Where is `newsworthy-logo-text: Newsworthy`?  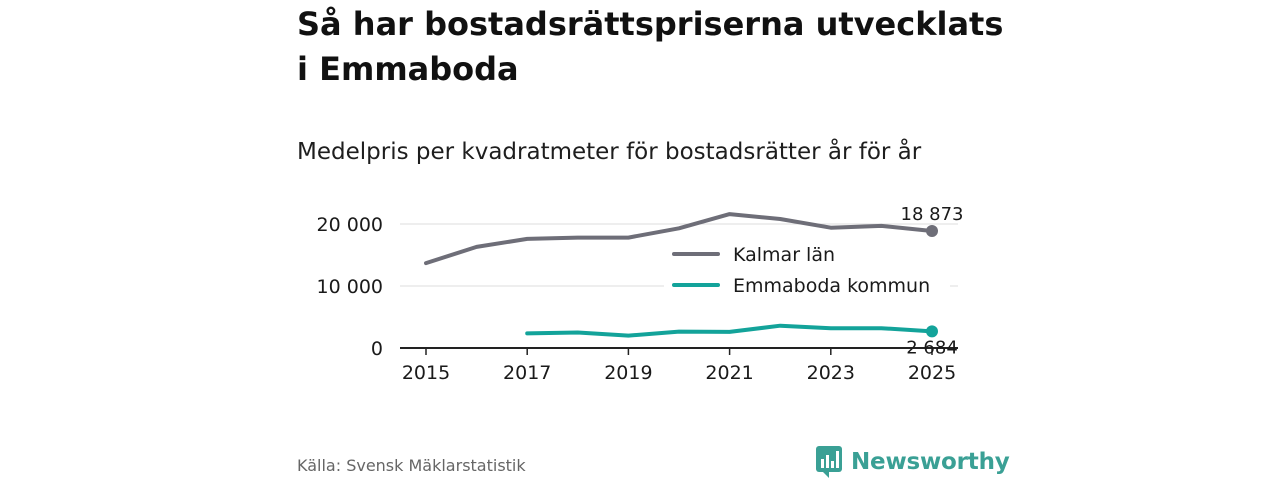 newsworthy-logo-text: Newsworthy is located at coordinates (930, 462).